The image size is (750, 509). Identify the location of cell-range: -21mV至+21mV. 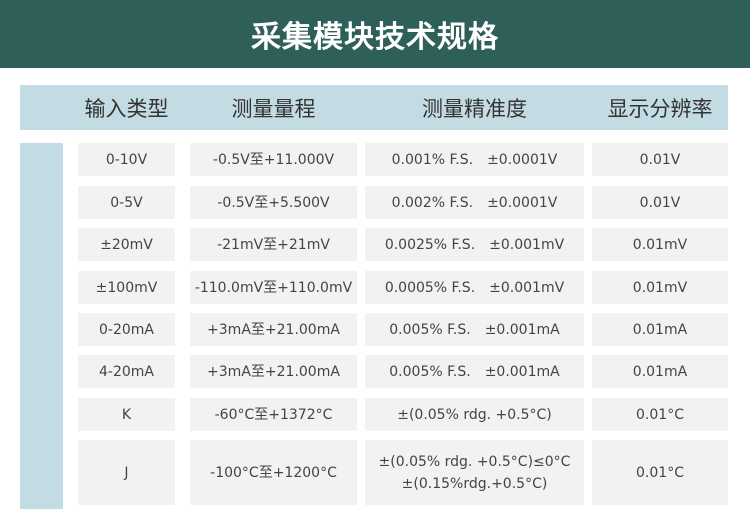
(273, 244).